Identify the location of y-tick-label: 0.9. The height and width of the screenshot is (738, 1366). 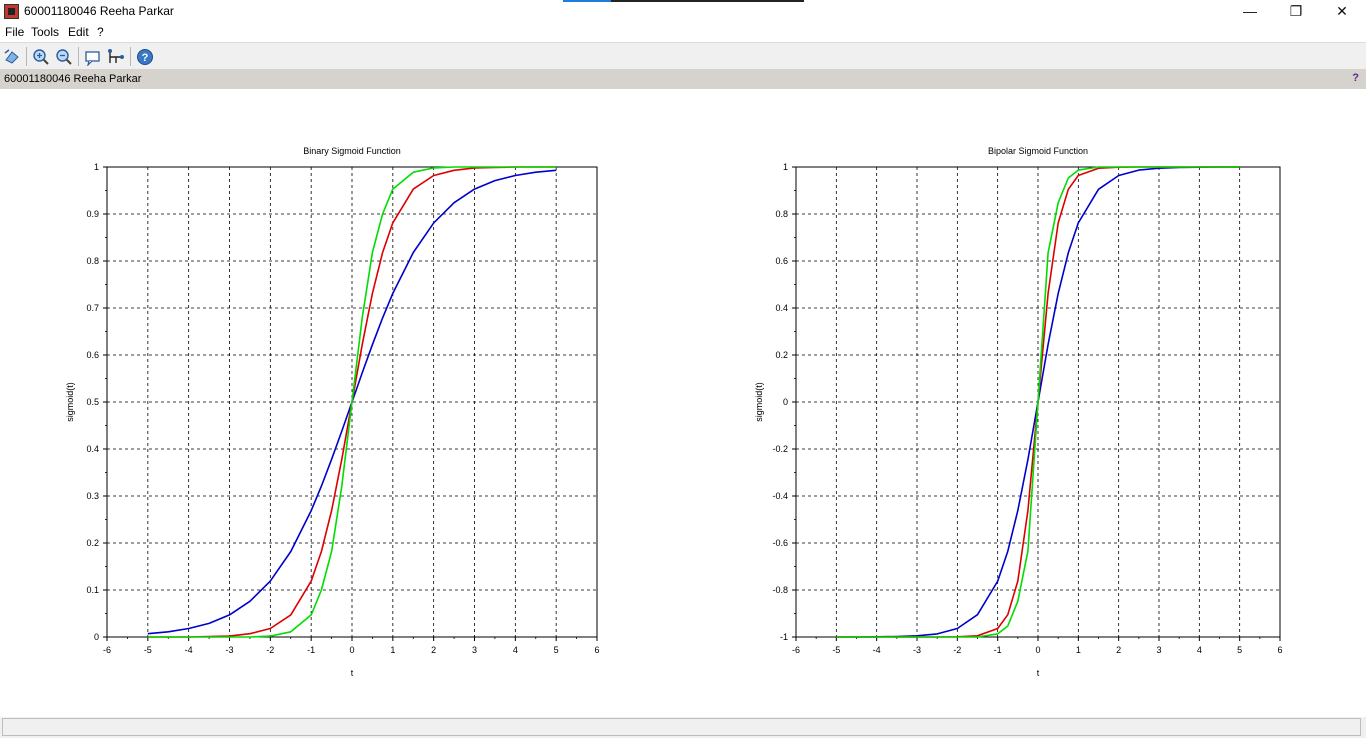
(92, 214).